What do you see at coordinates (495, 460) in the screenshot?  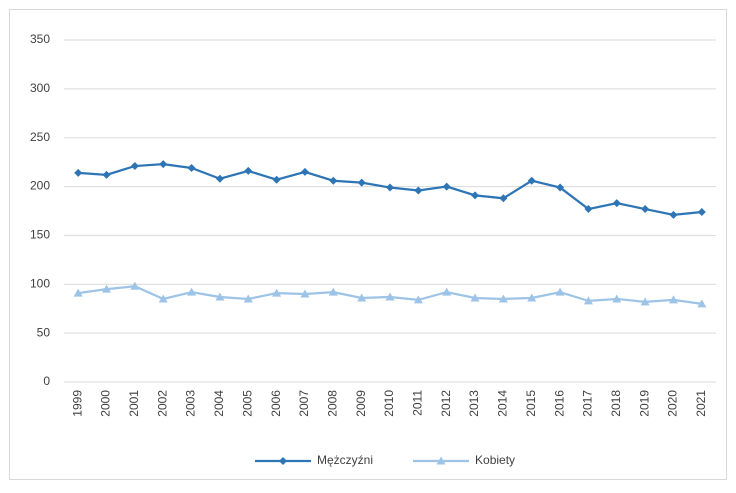 I see `legend-label: Kobiety` at bounding box center [495, 460].